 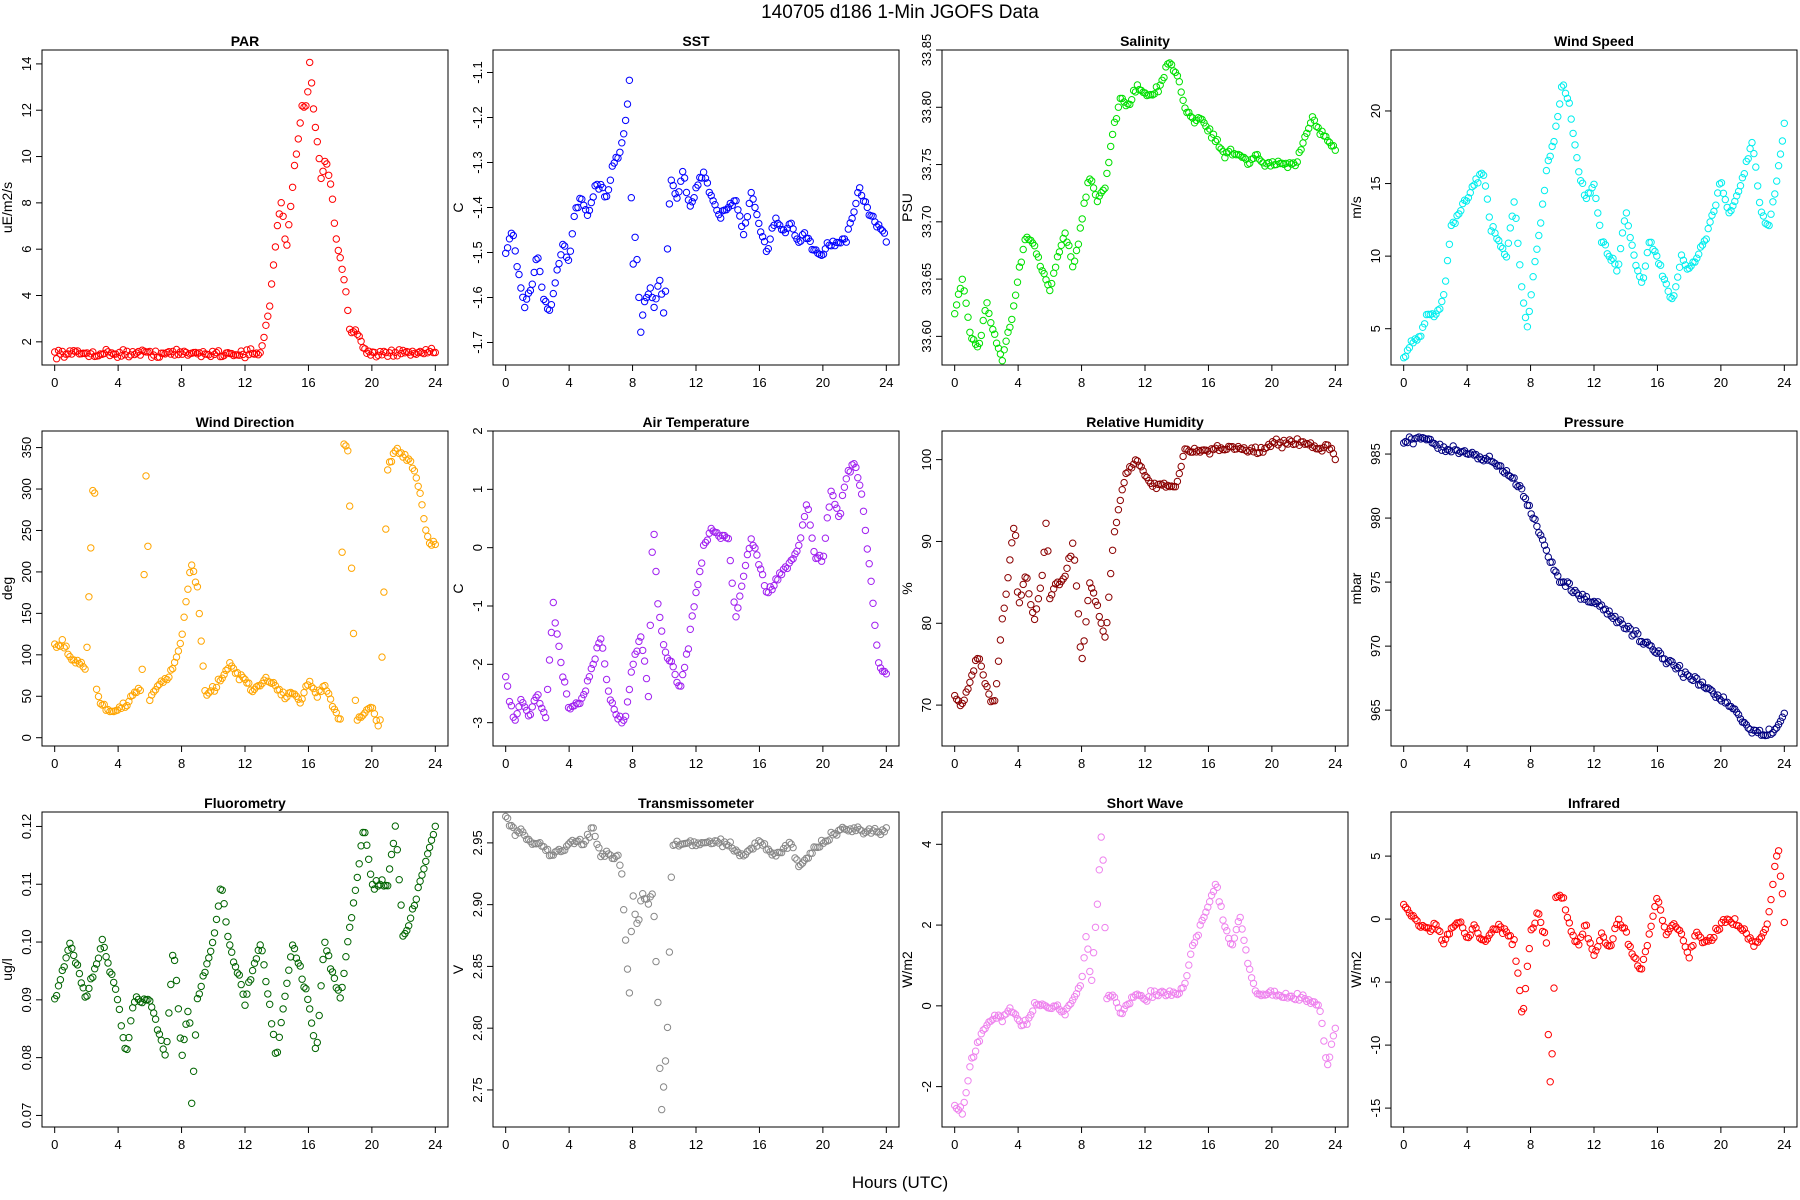 What do you see at coordinates (1375, 454) in the screenshot?
I see `y-tick-label: 985` at bounding box center [1375, 454].